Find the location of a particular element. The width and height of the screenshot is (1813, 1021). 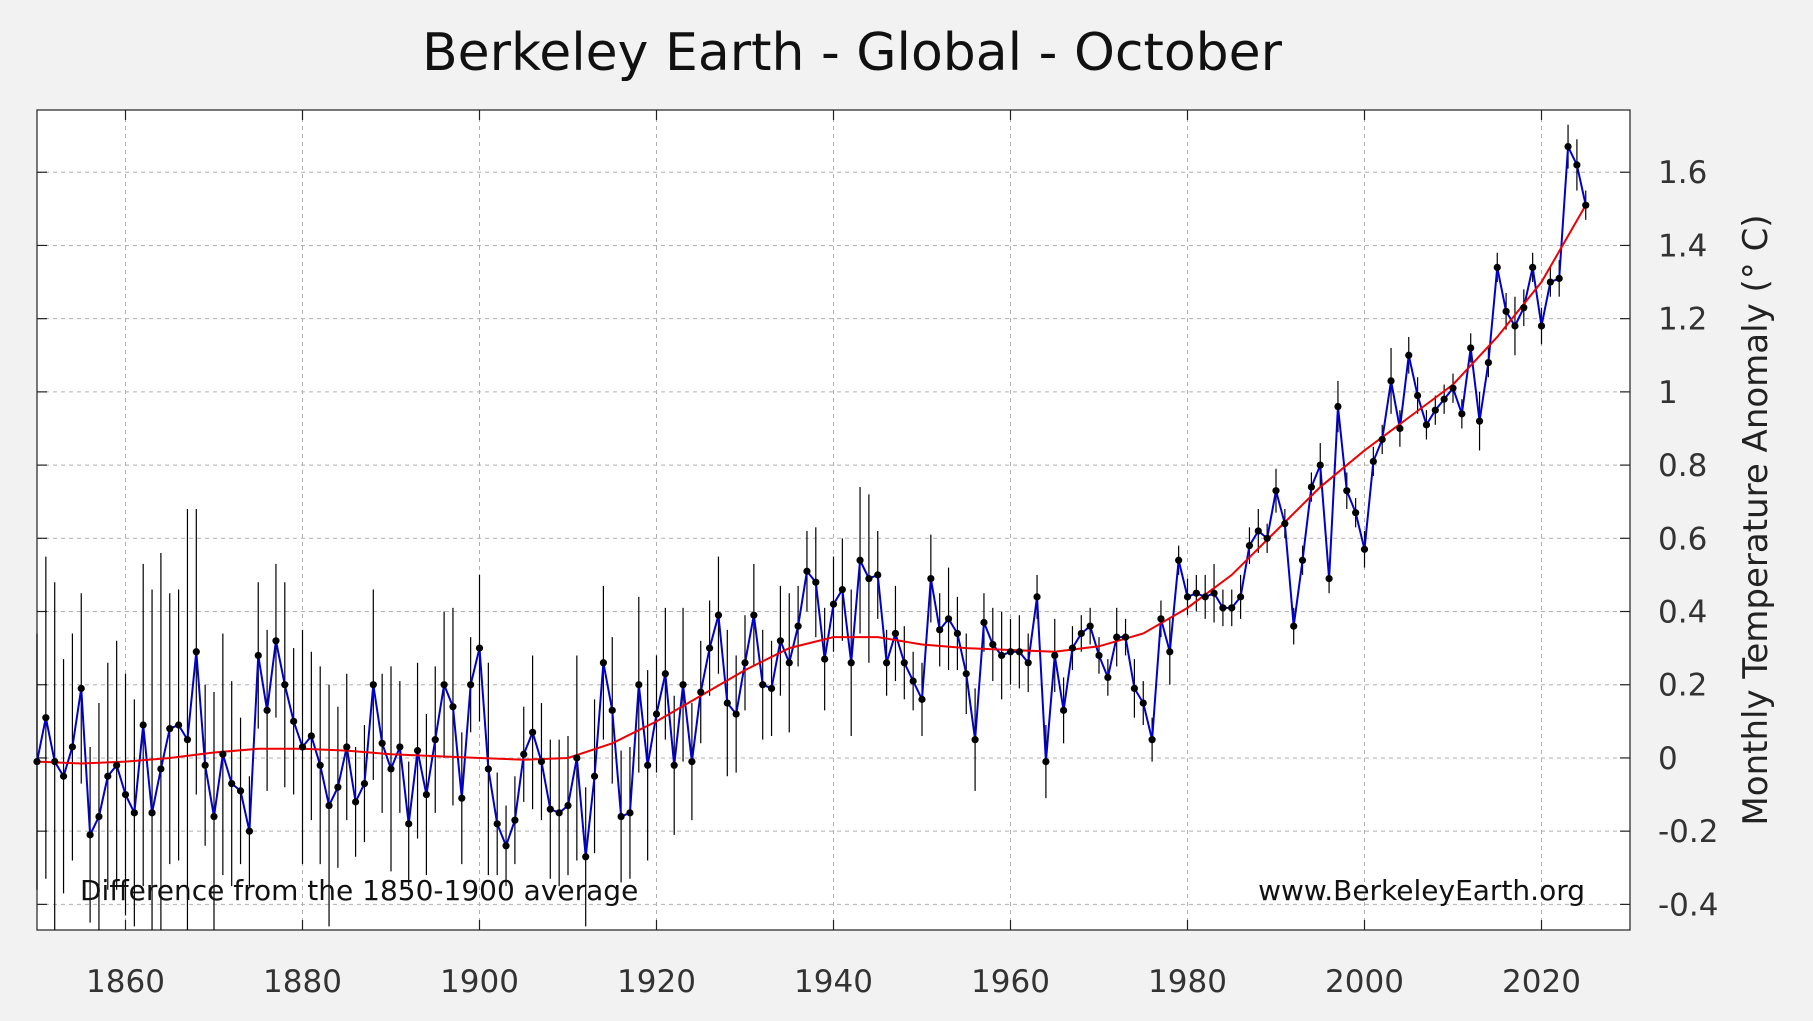

x-tick-label: 1860 is located at coordinates (125, 982).